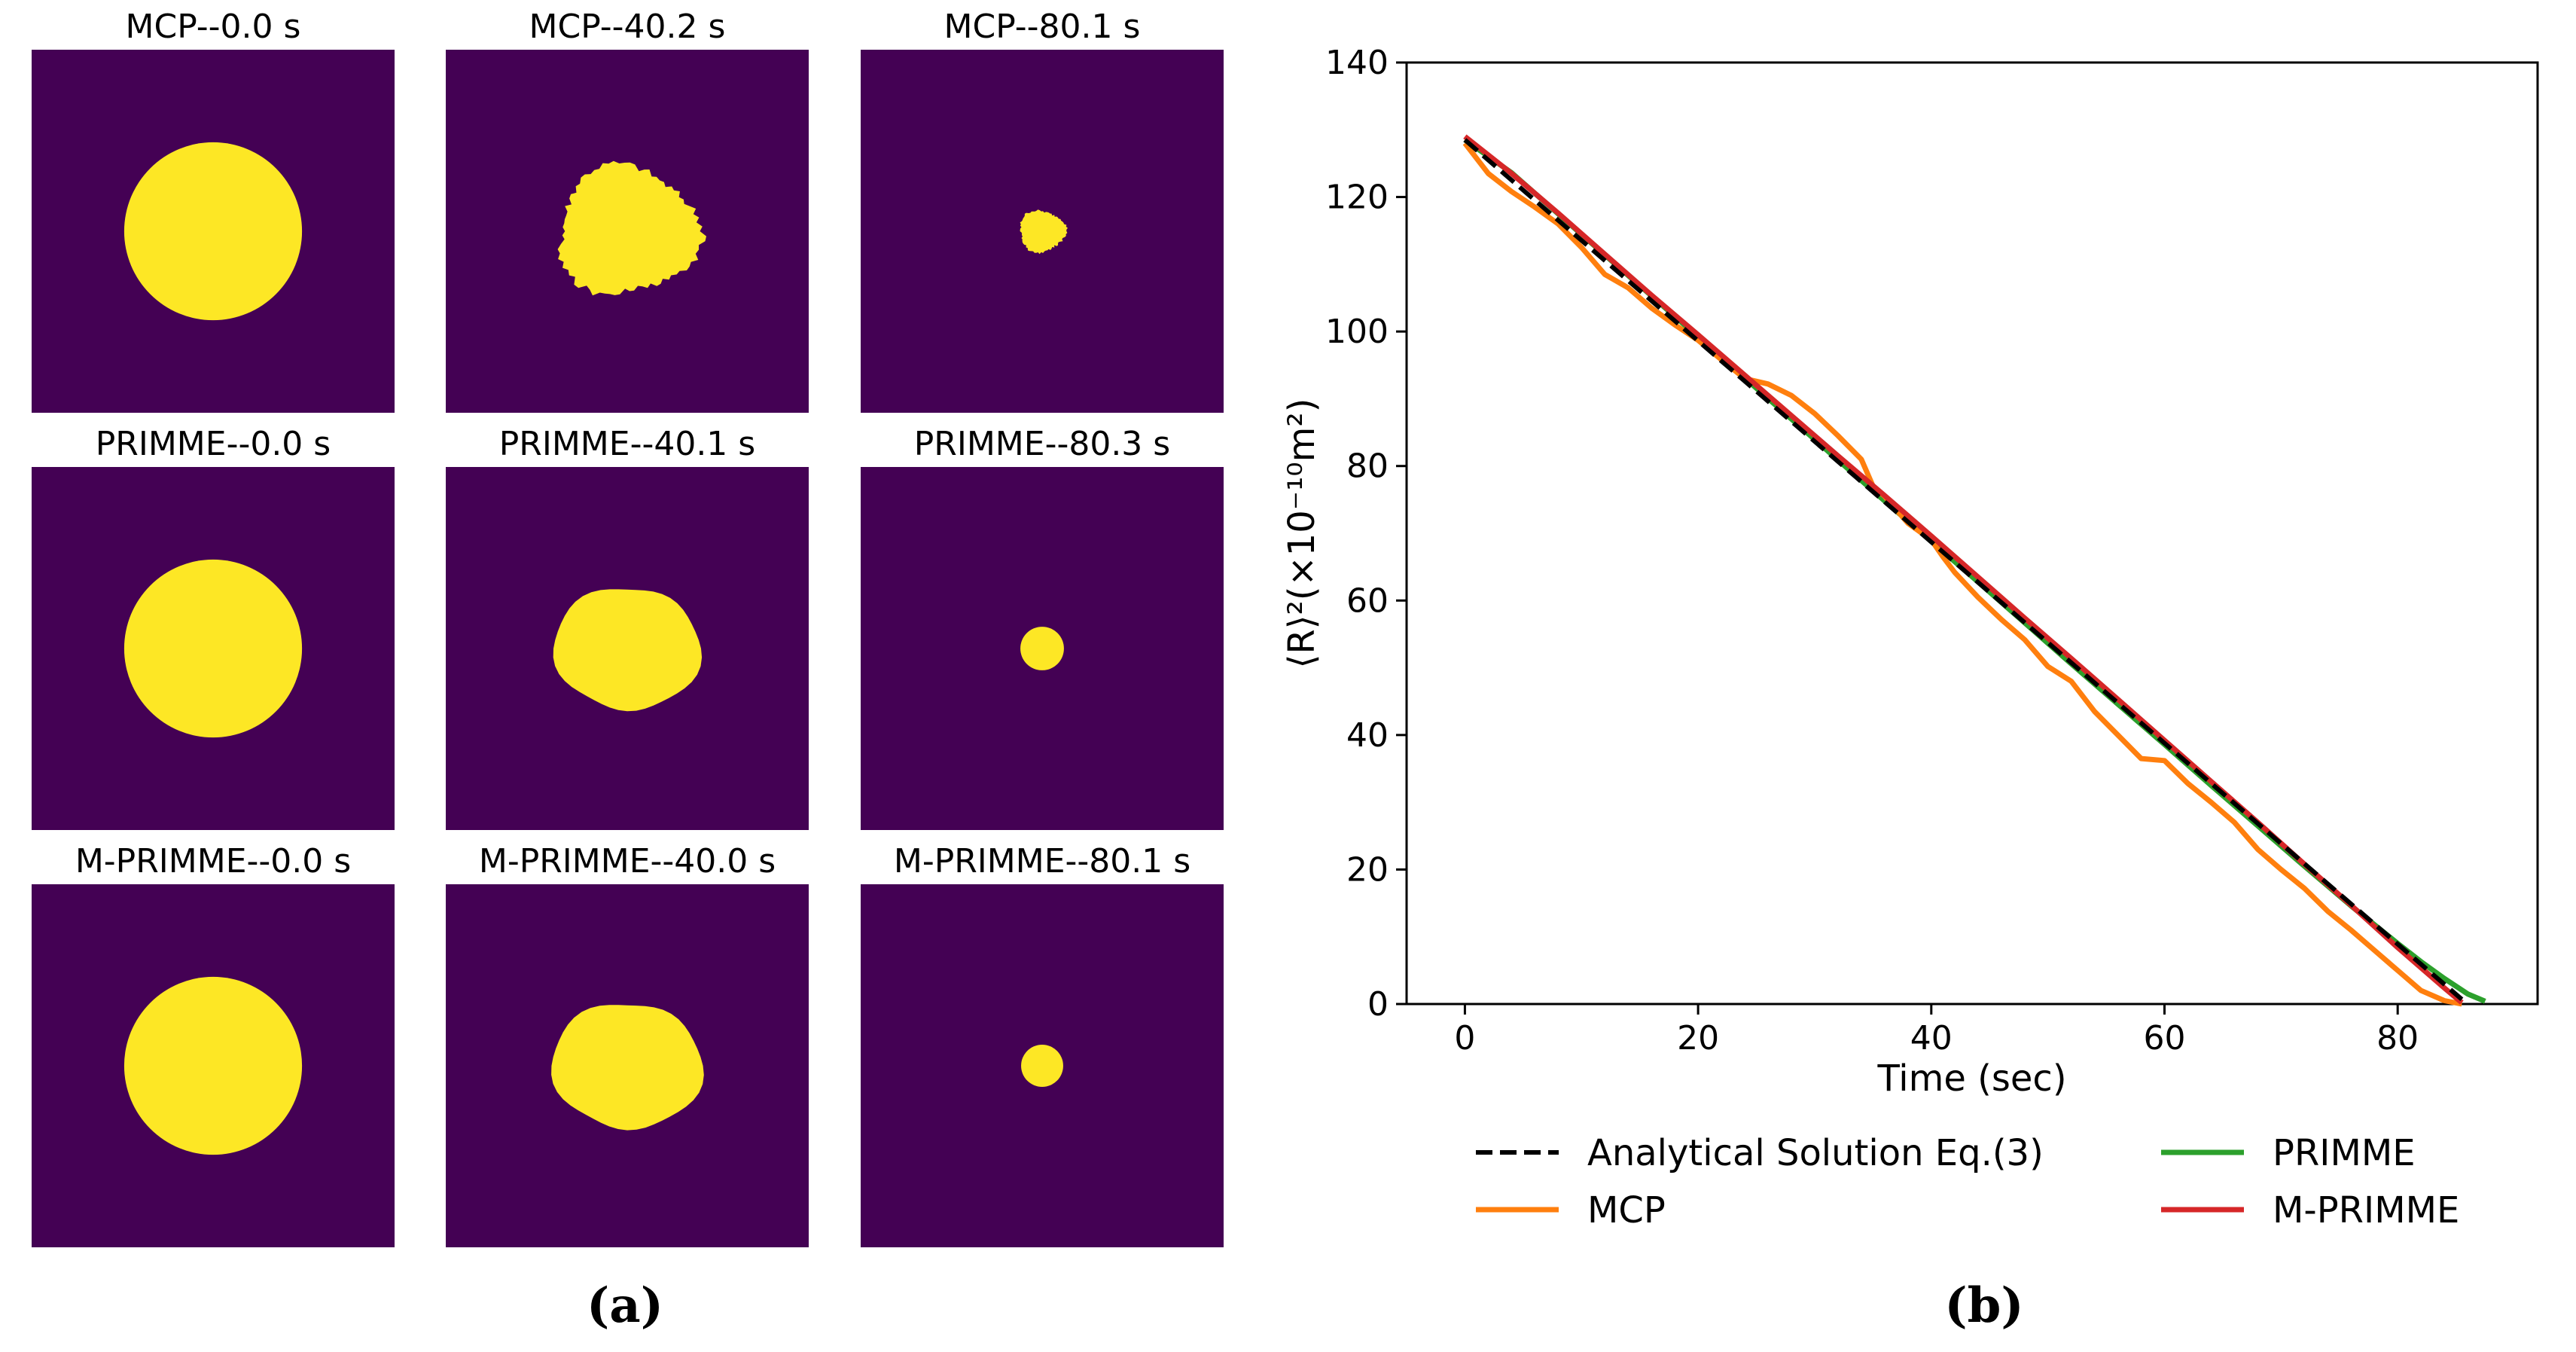  I want to click on panel-a-caption: (a), so click(625, 1305).